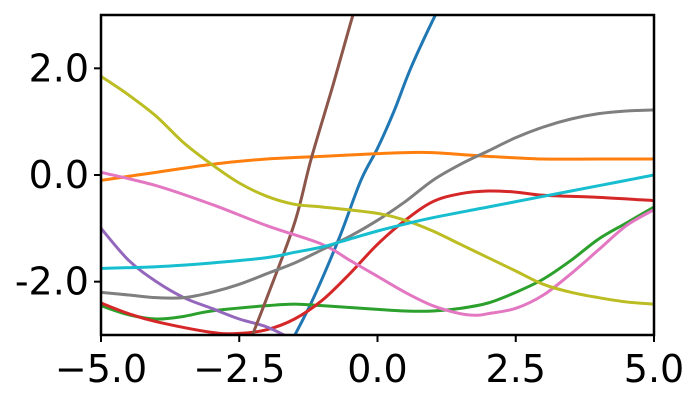 This screenshot has width=700, height=400. I want to click on y-tick-label: 2.0, so click(59, 68).